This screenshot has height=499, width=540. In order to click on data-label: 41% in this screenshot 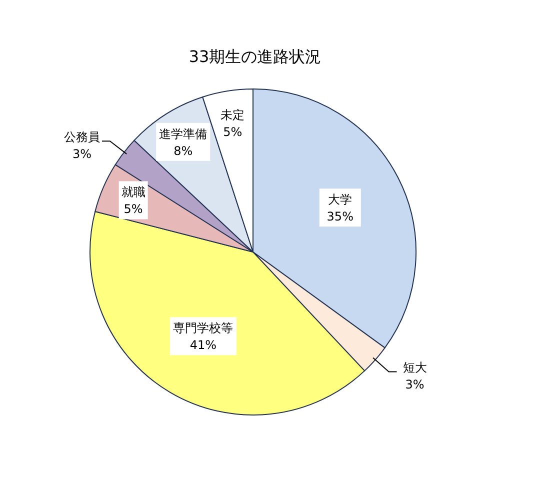, I will do `click(203, 345)`.